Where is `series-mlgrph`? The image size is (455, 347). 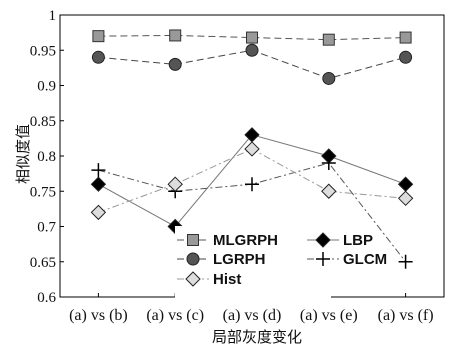 series-mlgrph is located at coordinates (252, 37).